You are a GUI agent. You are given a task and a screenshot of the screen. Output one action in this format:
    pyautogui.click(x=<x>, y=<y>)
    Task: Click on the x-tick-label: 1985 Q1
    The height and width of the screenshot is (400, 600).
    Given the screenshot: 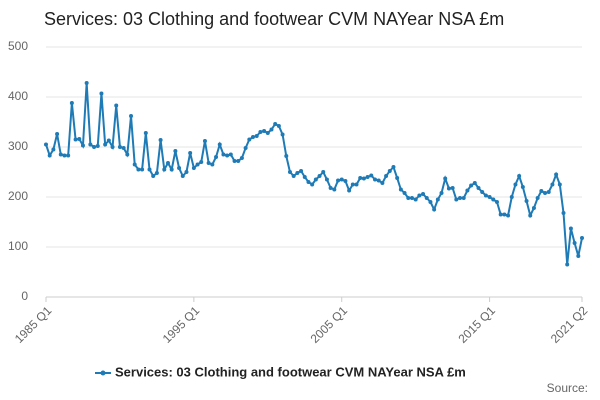 What is the action you would take?
    pyautogui.click(x=33, y=324)
    